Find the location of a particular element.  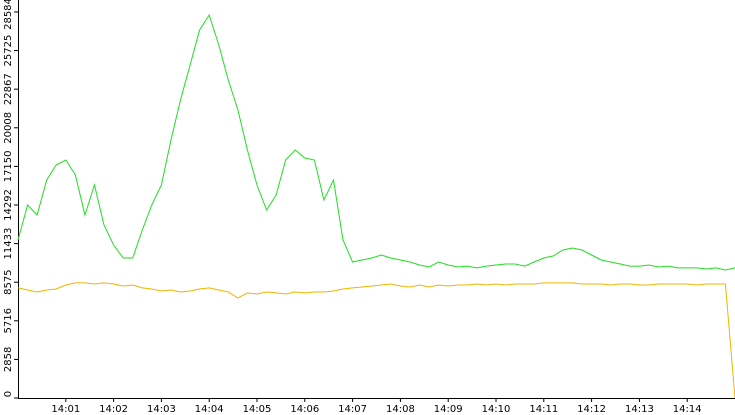

y-tick-label: 20008 is located at coordinates (8, 128).